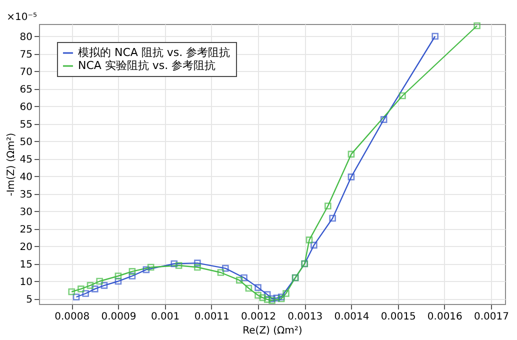 This screenshot has width=517, height=340. What do you see at coordinates (305, 317) in the screenshot?
I see `x-tick-label: 0.0013` at bounding box center [305, 317].